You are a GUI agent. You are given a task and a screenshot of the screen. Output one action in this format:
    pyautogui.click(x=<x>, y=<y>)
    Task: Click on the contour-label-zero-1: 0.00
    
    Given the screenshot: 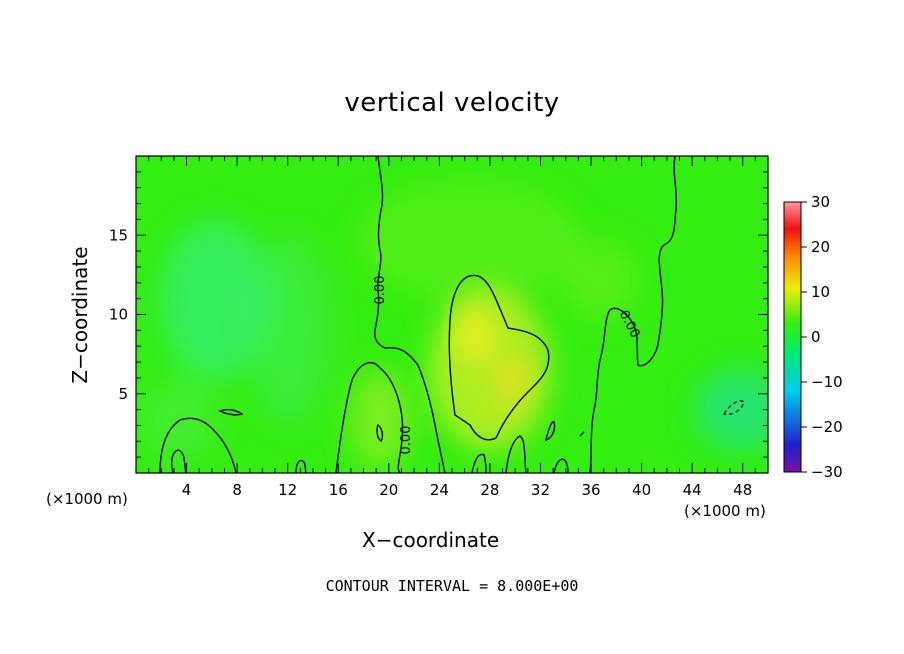 What is the action you would take?
    pyautogui.click(x=380, y=290)
    